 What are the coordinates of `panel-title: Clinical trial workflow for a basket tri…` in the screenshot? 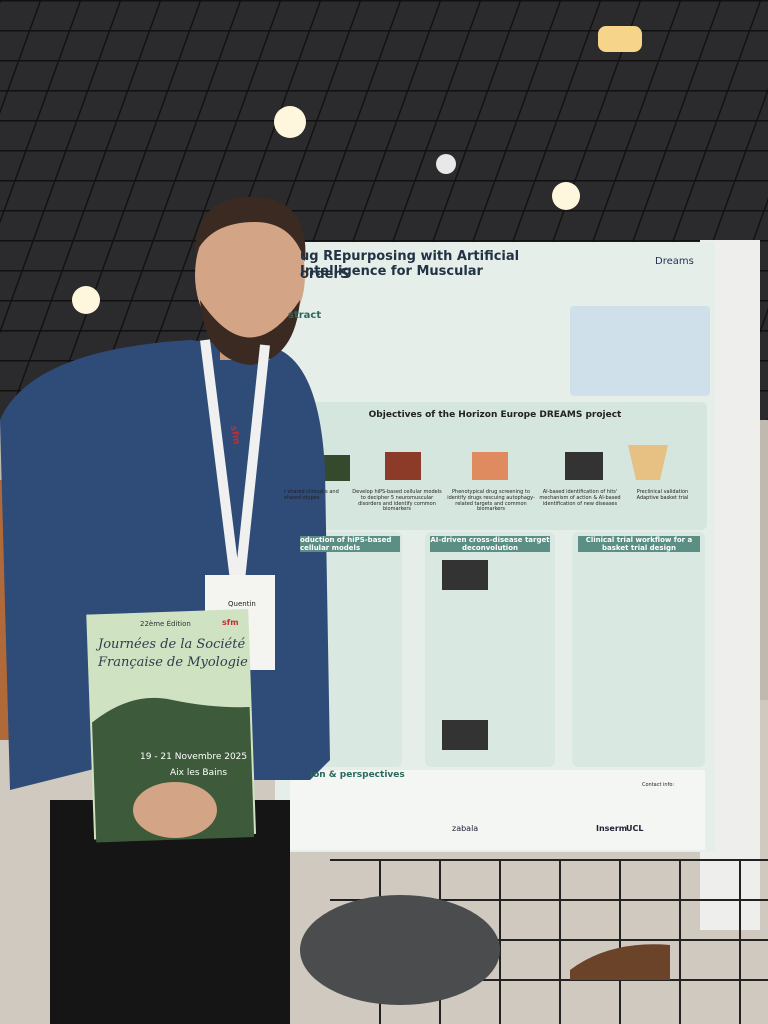 It's located at (639, 544).